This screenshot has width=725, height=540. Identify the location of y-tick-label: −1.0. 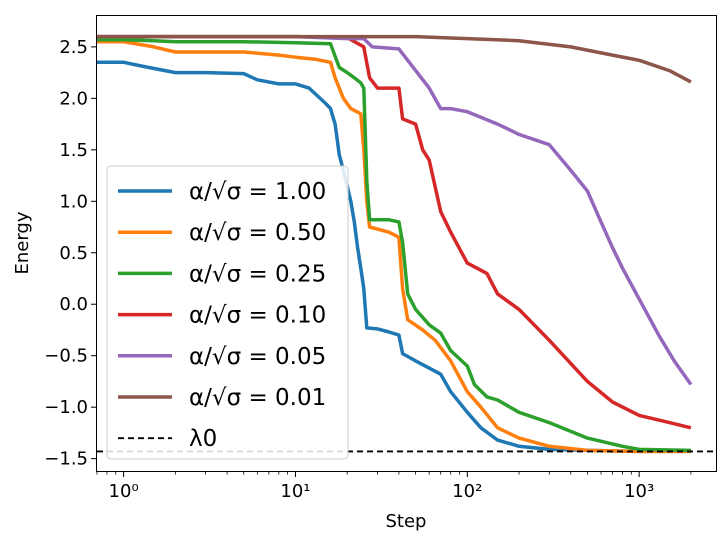
(66, 407).